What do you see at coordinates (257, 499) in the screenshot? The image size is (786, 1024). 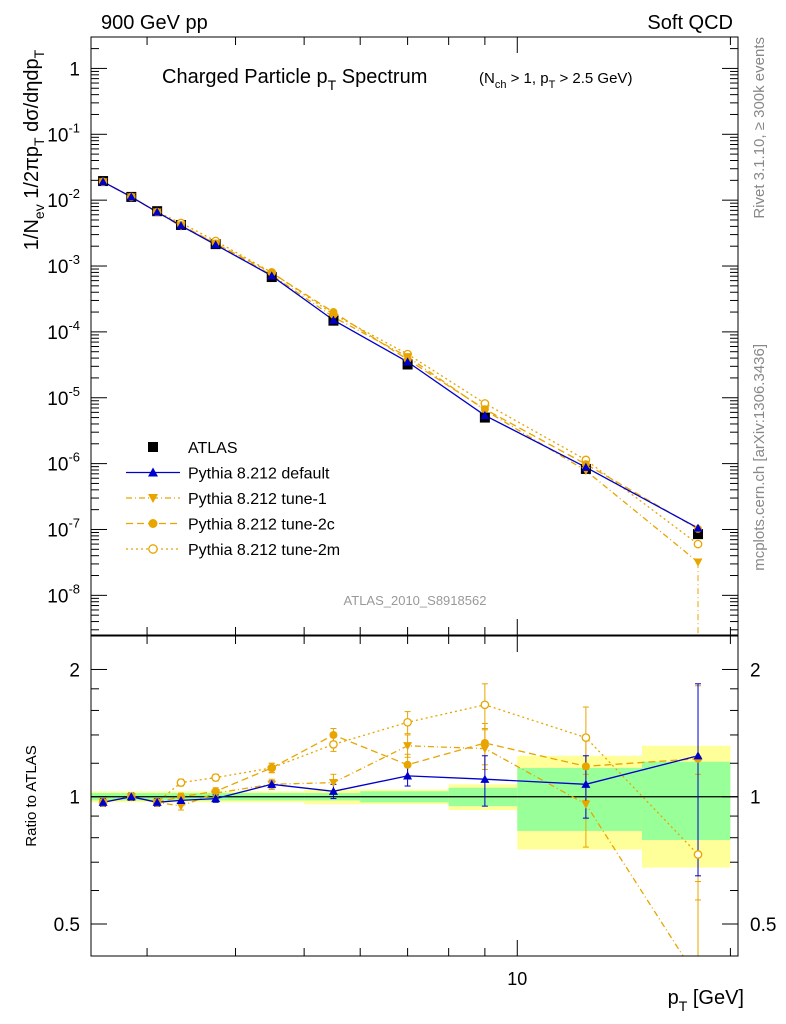 I see `legend-label: Pythia 8.212 tune-1` at bounding box center [257, 499].